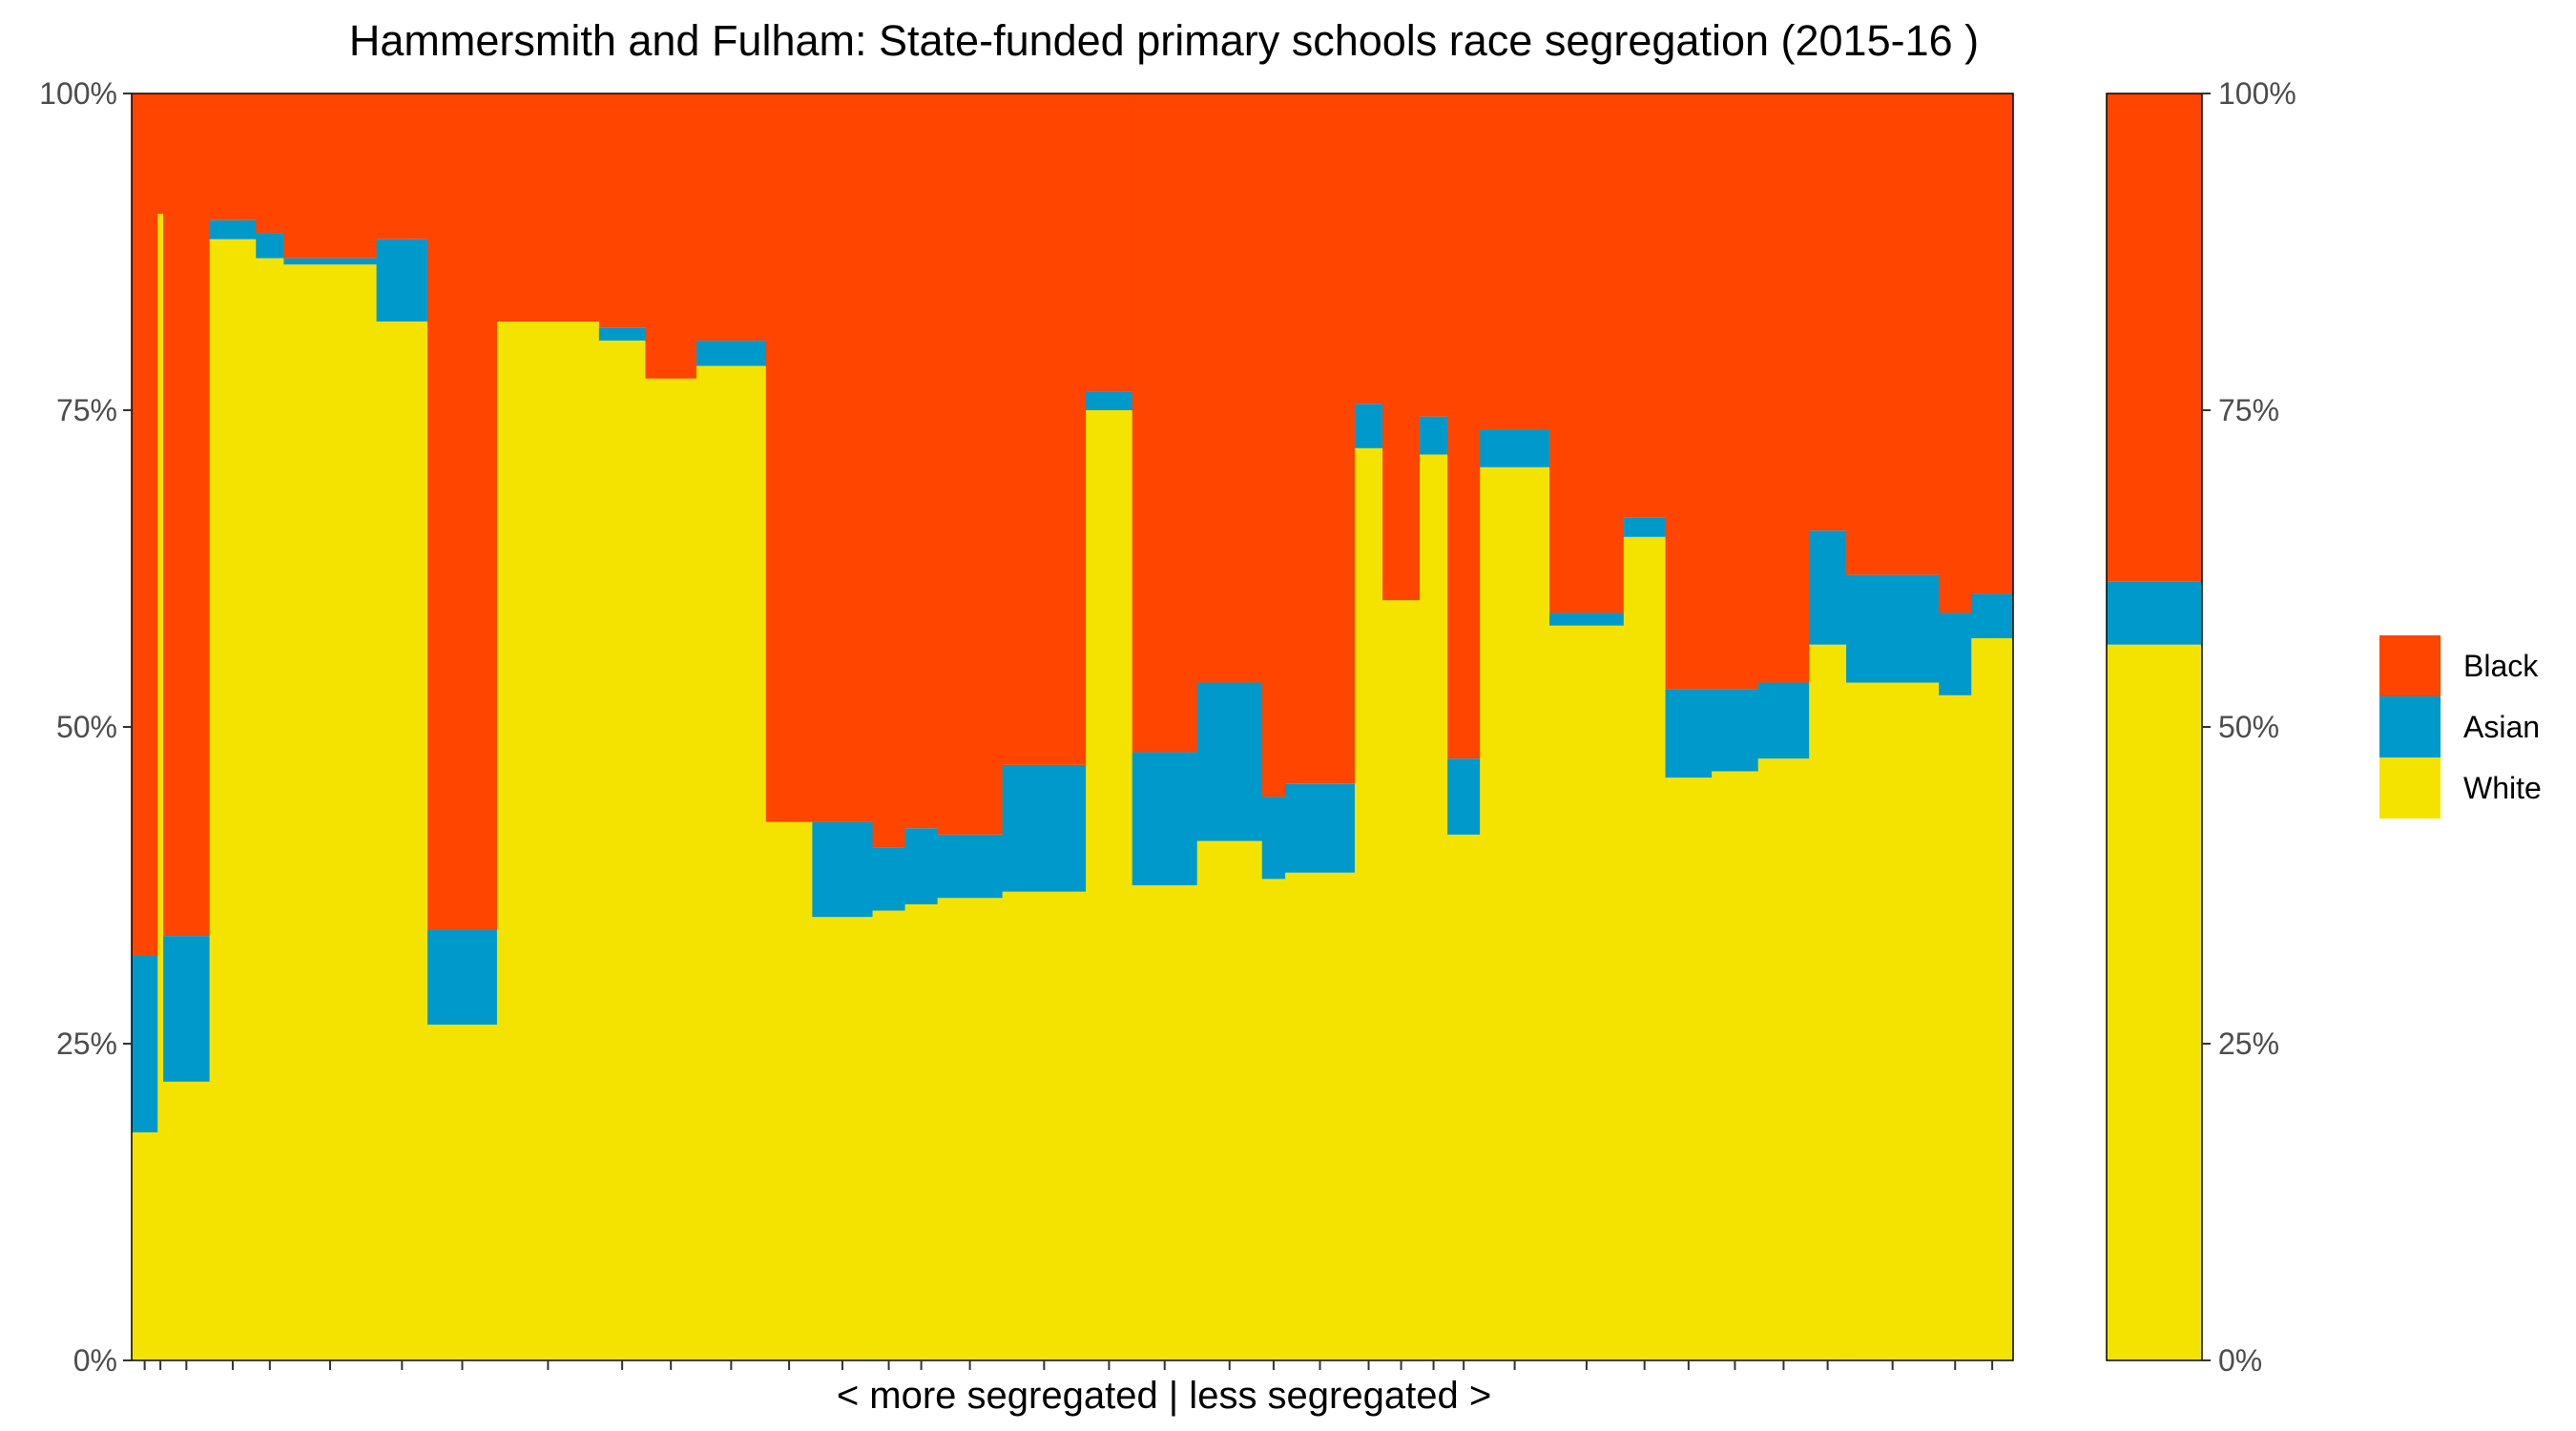 The image size is (2576, 1431). I want to click on school-23-black-segment, so click(1320, 439).